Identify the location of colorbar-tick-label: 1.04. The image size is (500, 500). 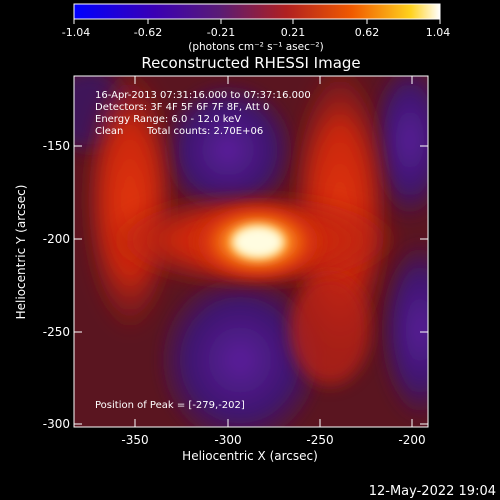
(438, 32).